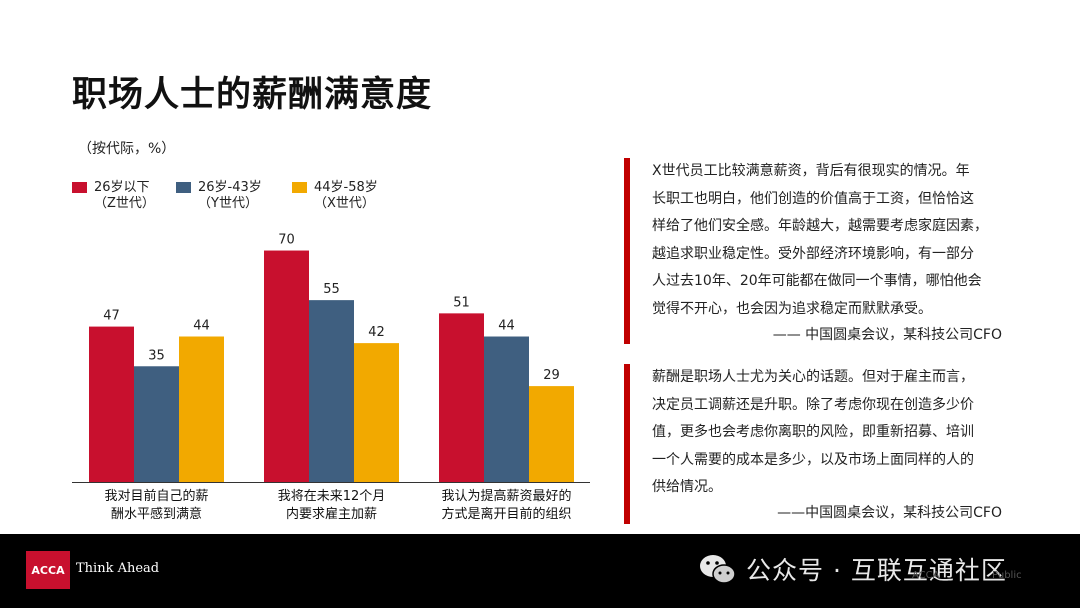  What do you see at coordinates (156, 355) in the screenshot?
I see `data-label-0-1: 35` at bounding box center [156, 355].